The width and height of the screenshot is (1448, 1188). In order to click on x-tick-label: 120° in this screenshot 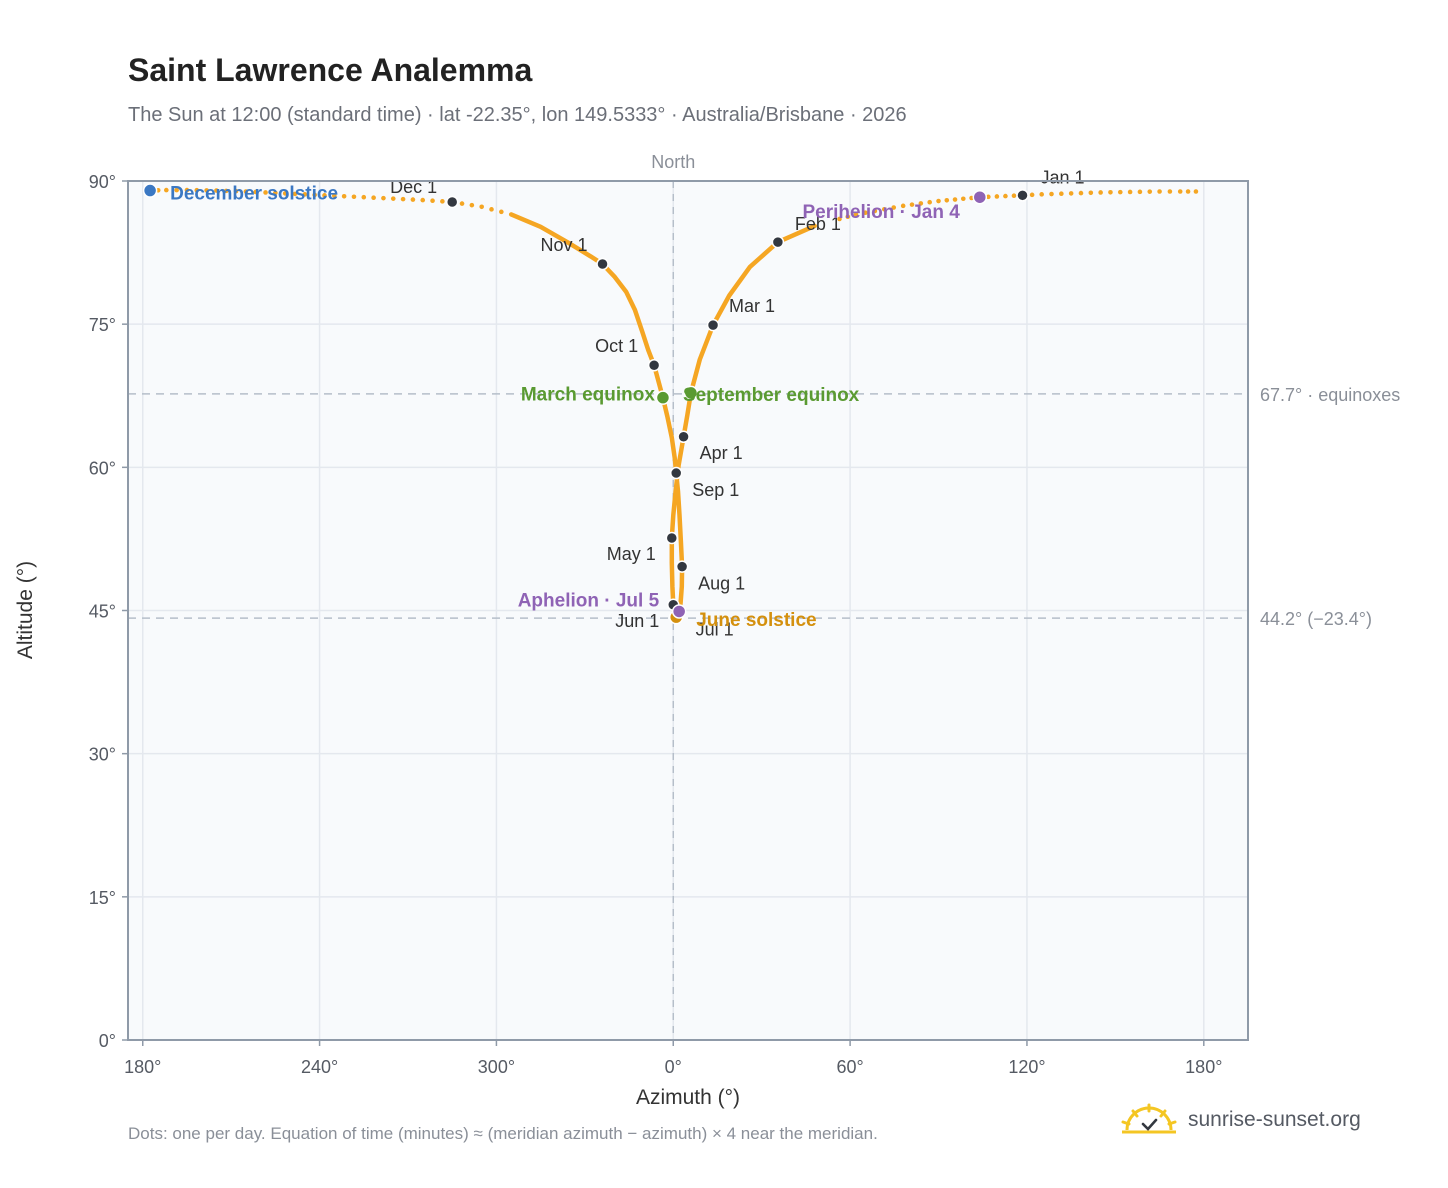, I will do `click(1026, 1067)`.